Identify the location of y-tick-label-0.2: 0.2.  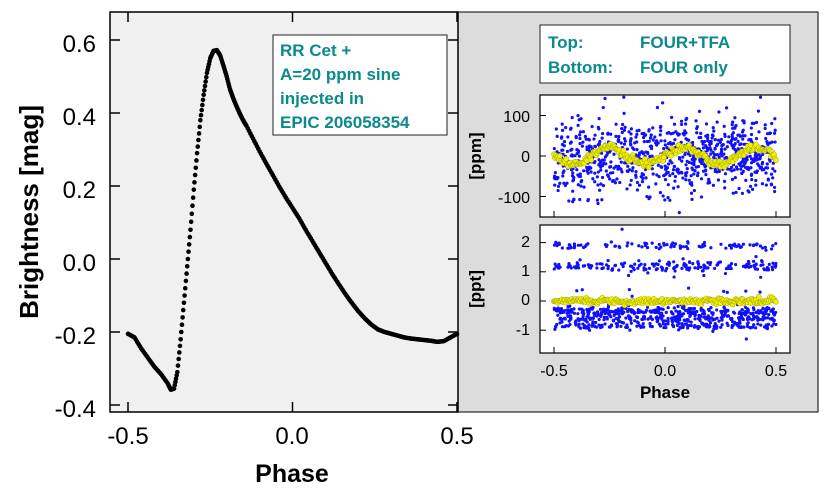
(79, 190).